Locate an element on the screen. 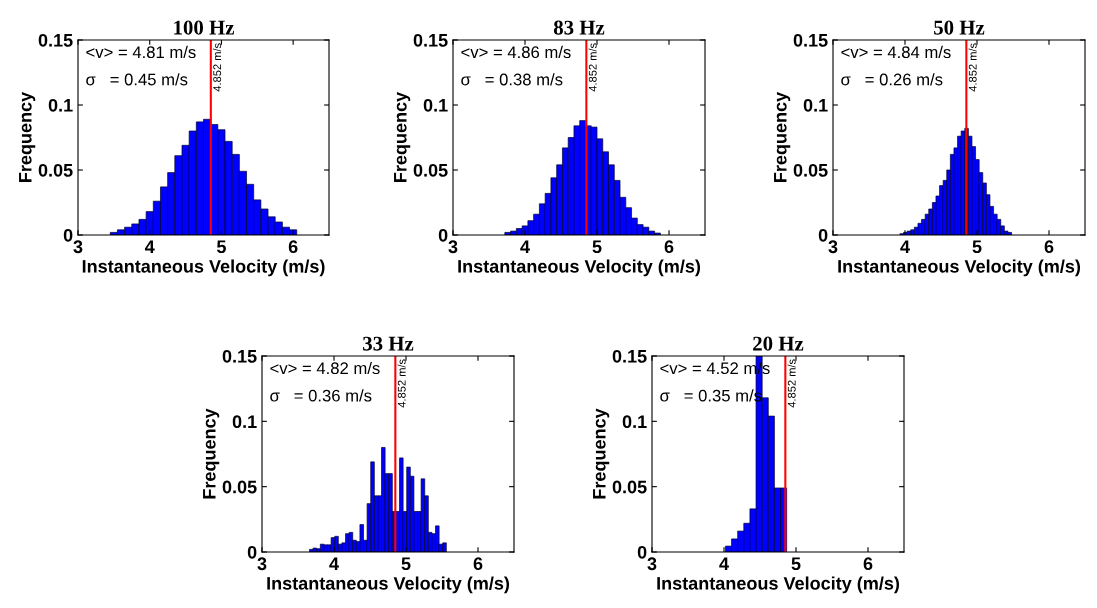 This screenshot has width=1097, height=608. annotation: <v> = 4.86 m/s is located at coordinates (516, 52).